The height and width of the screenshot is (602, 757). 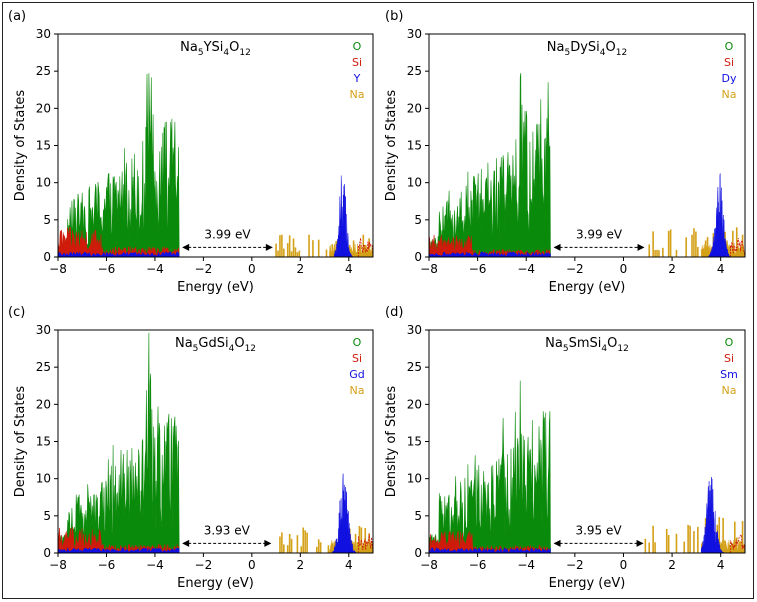 I want to click on legend-entry: Si, so click(x=729, y=358).